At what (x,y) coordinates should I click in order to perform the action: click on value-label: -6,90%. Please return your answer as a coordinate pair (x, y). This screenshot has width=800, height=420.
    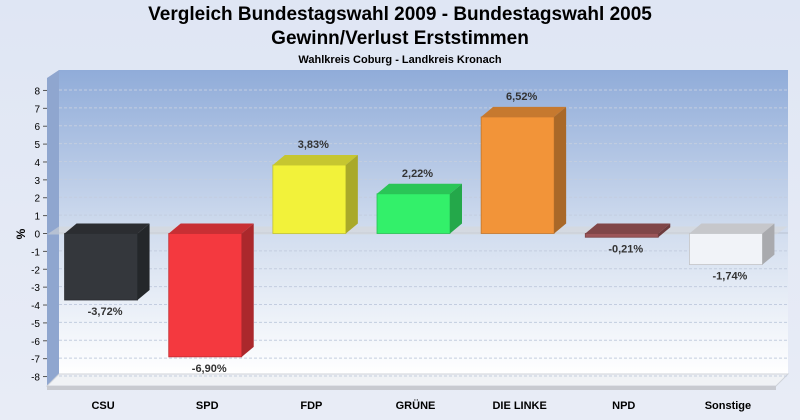
    Looking at the image, I should click on (209, 369).